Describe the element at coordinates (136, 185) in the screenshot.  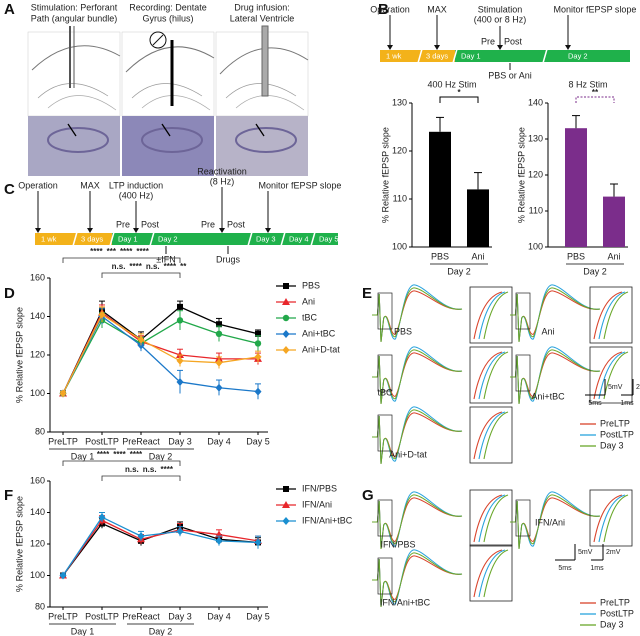
I see `event-label: LTP induction` at that location.